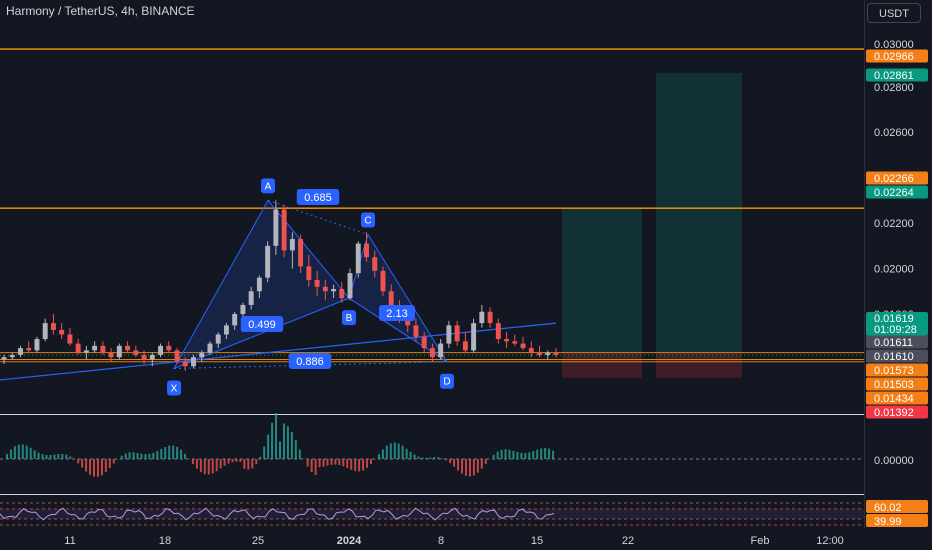 The image size is (932, 550). Describe the element at coordinates (894, 399) in the screenshot. I see `price-label-text: 0.01434` at that location.